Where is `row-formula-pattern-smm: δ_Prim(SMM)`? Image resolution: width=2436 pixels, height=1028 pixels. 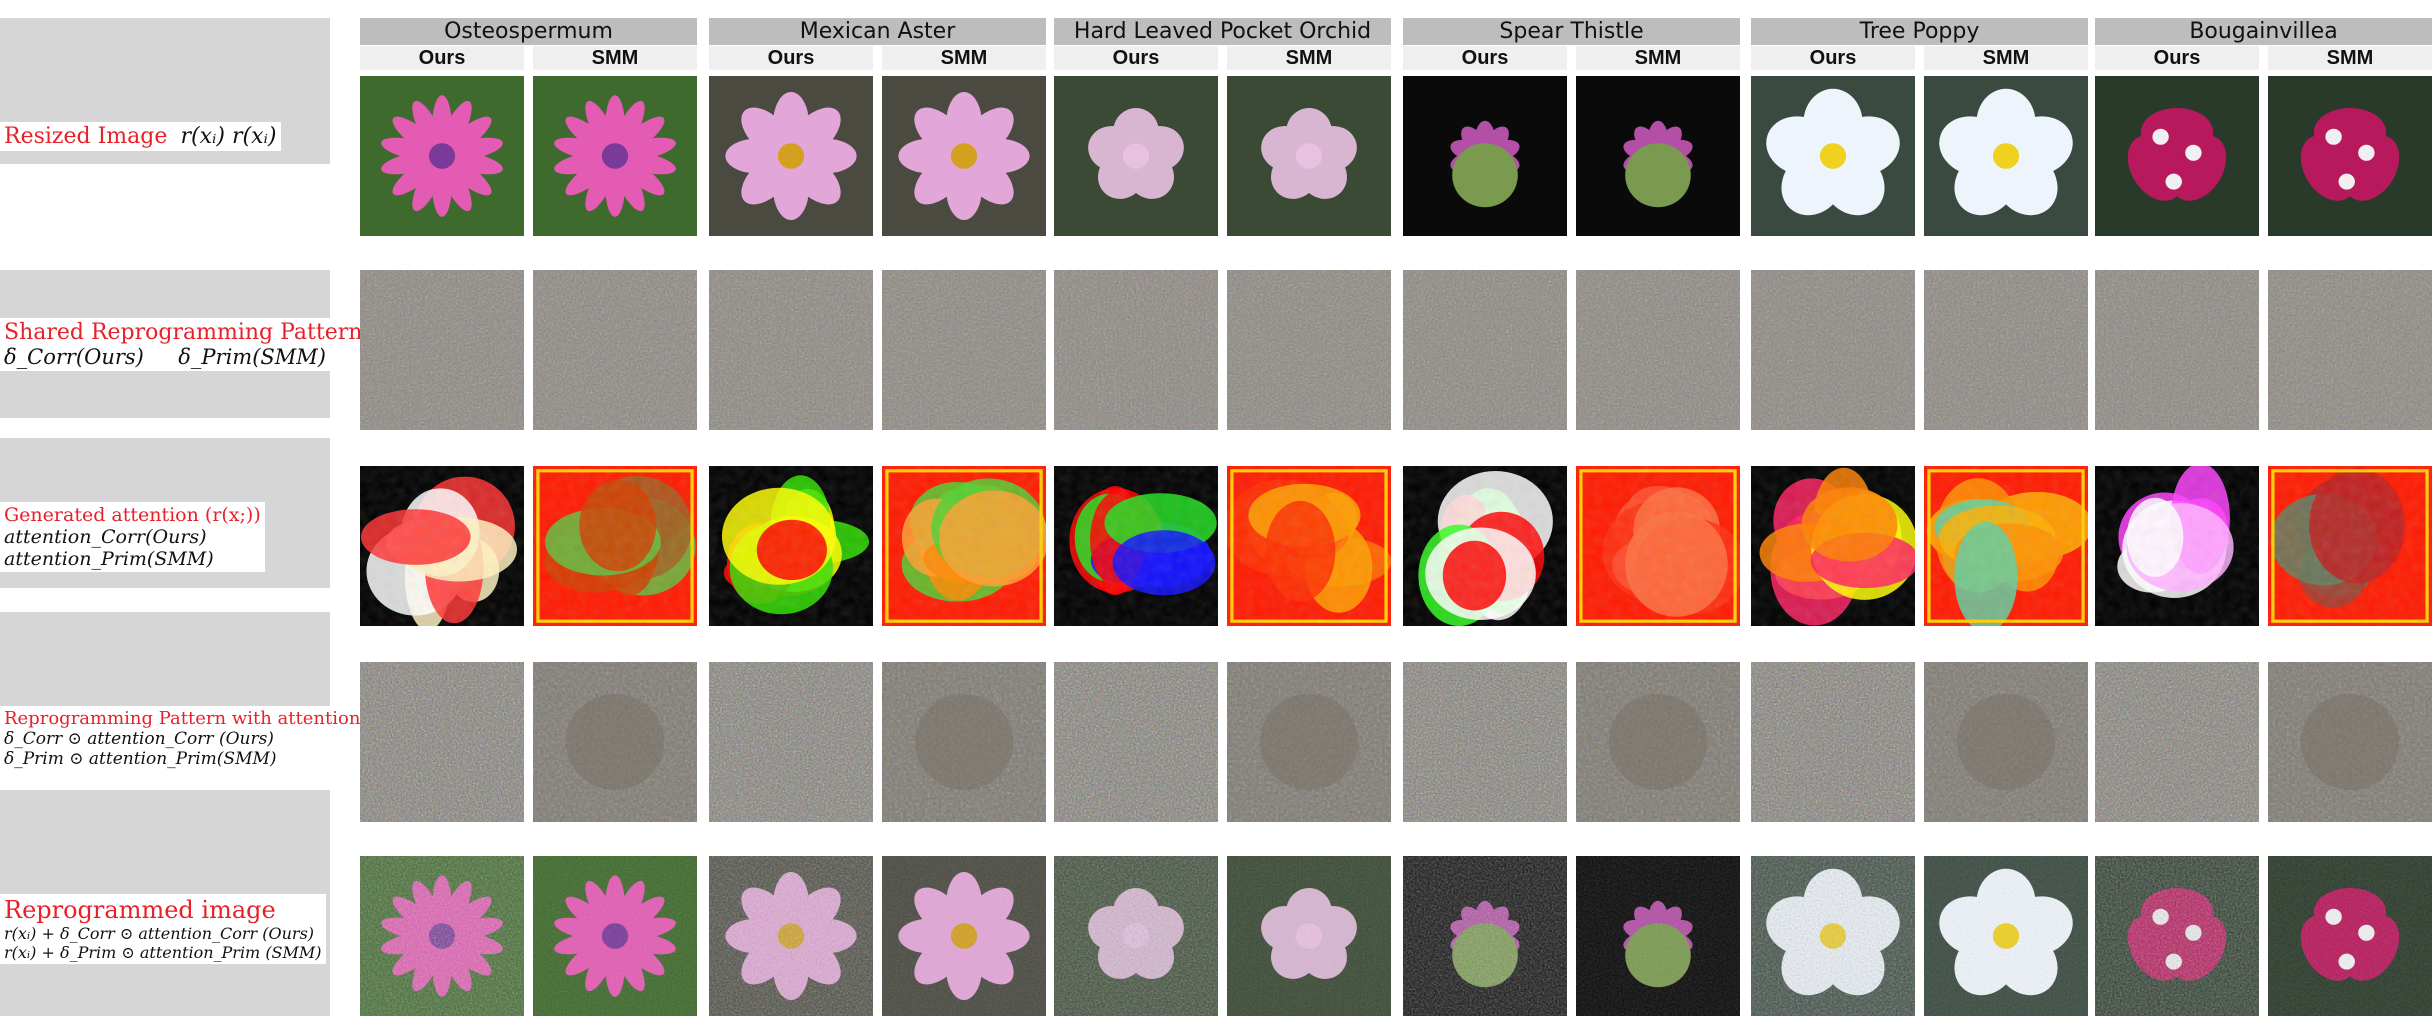
row-formula-pattern-smm: δ_Prim(SMM) is located at coordinates (252, 357).